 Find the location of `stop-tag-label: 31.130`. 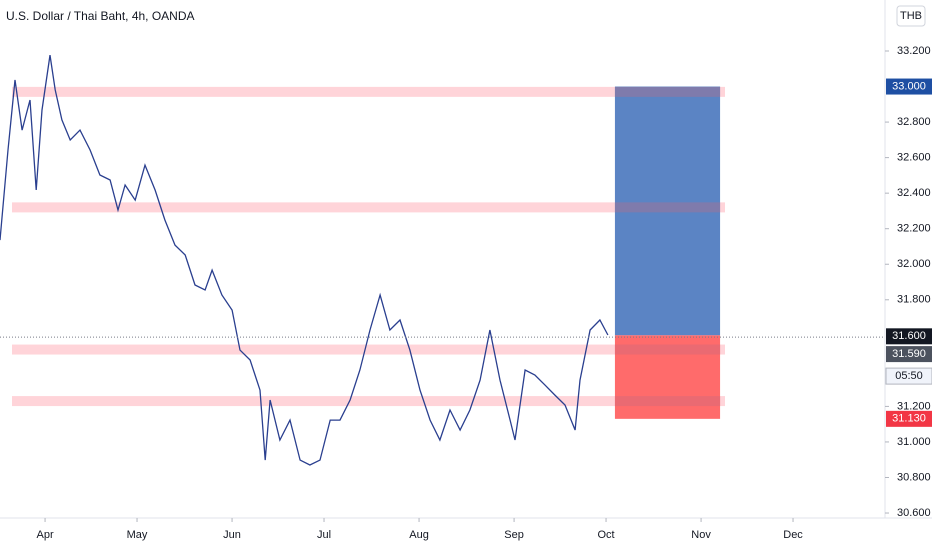

stop-tag-label: 31.130 is located at coordinates (909, 419).